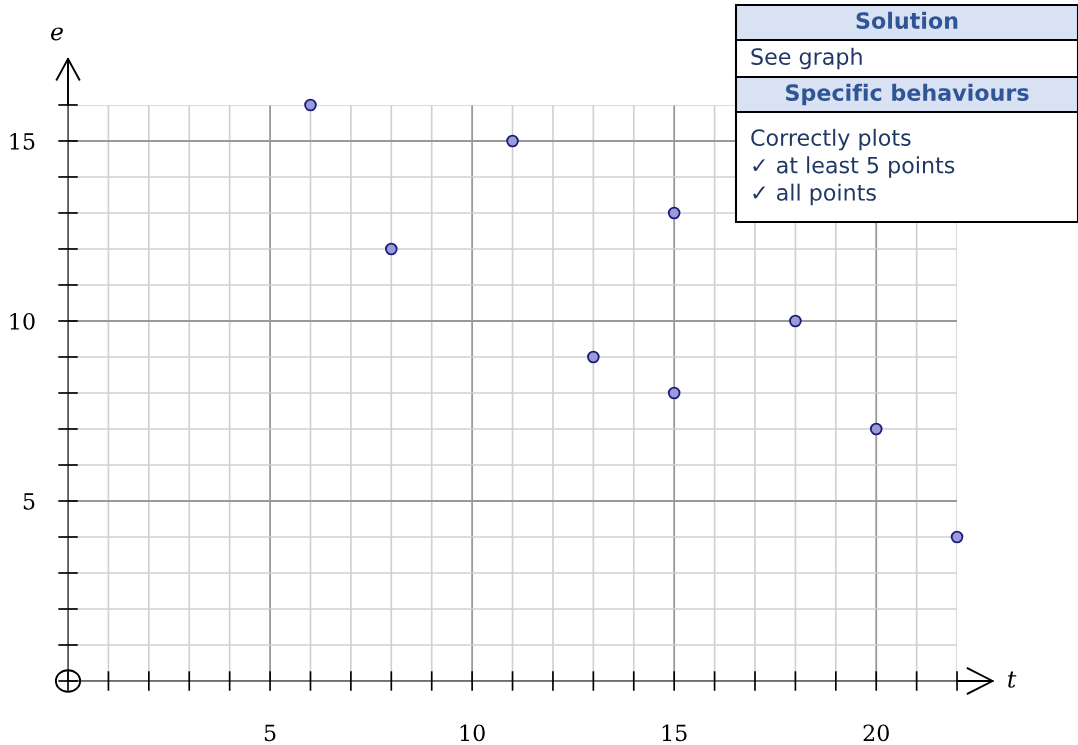  I want to click on y-tick-label: 5, so click(29, 501).